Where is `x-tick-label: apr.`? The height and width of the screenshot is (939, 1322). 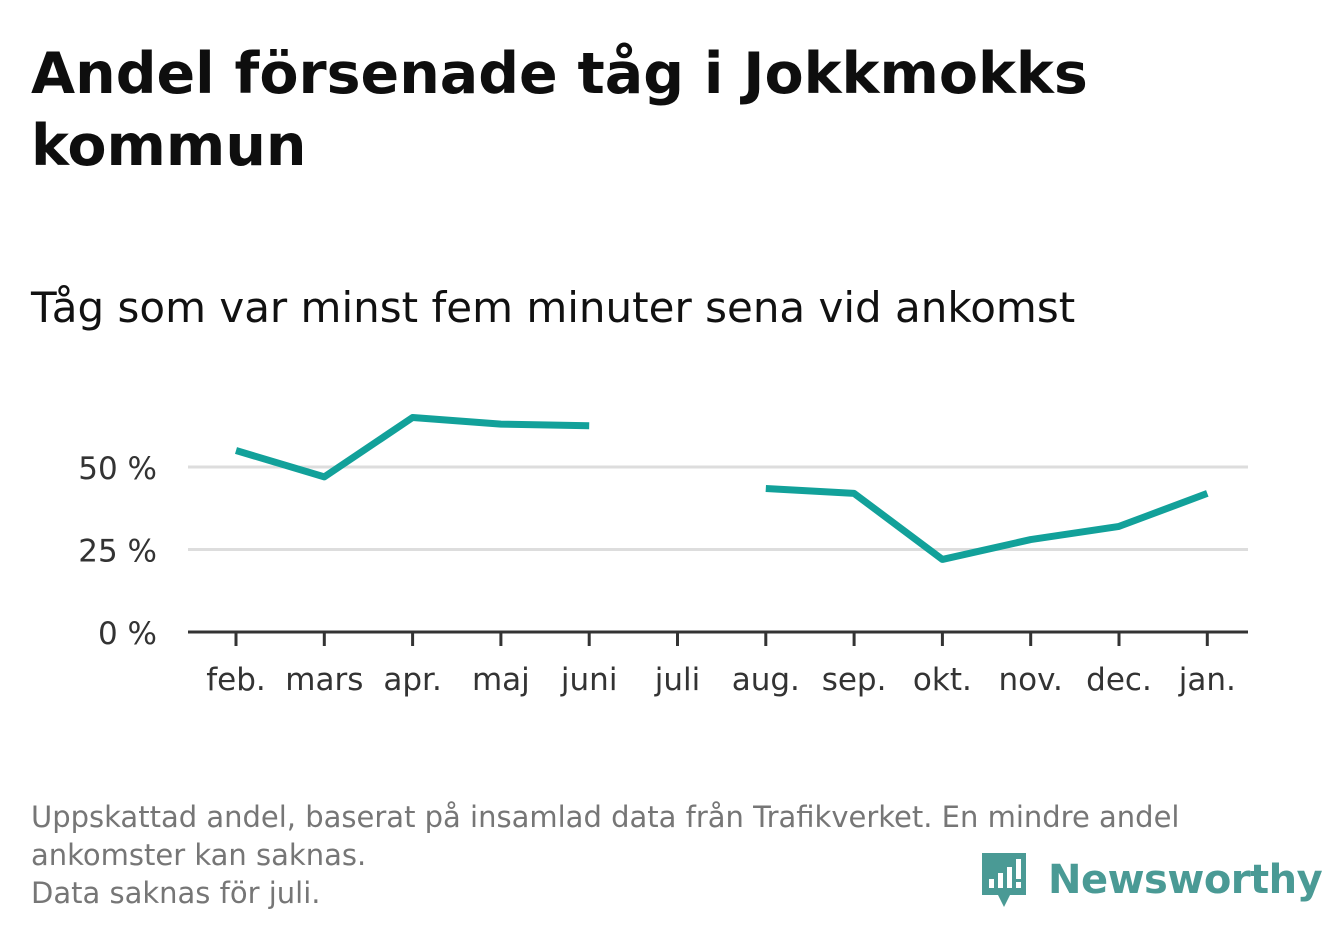
x-tick-label: apr. is located at coordinates (412, 680).